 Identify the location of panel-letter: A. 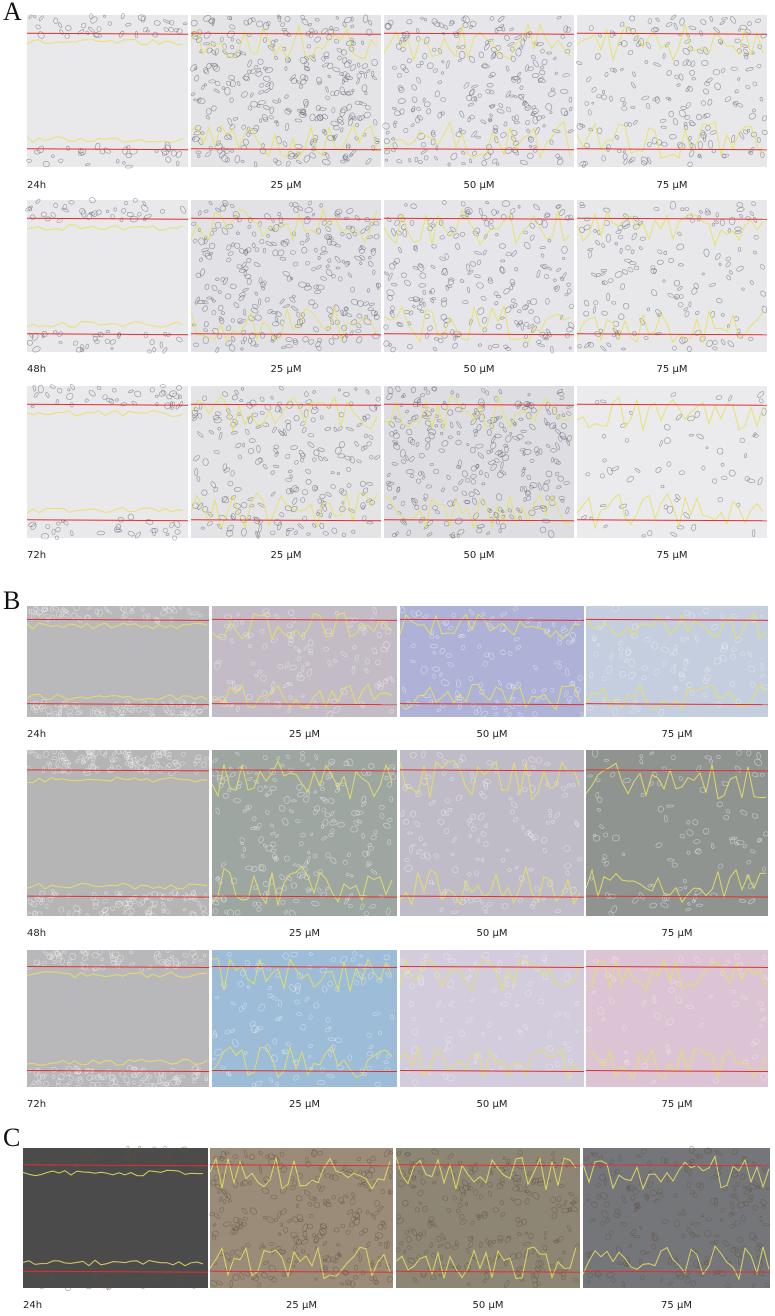
(12, 13).